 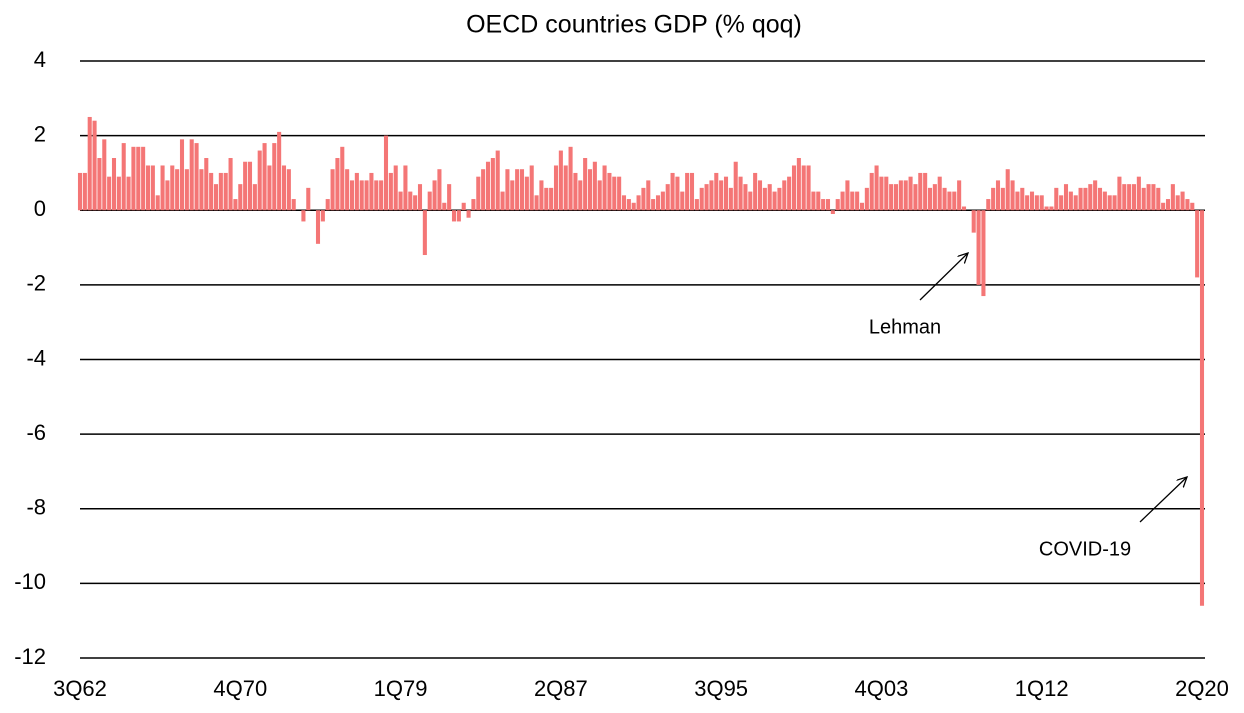 What do you see at coordinates (1085, 549) in the screenshot?
I see `annotation: COVID-19` at bounding box center [1085, 549].